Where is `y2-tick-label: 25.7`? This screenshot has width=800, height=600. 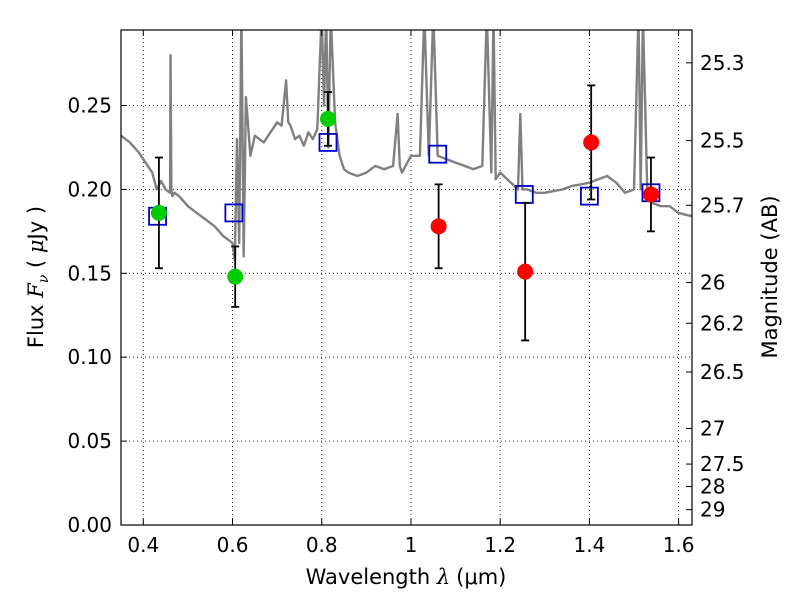 y2-tick-label: 25.7 is located at coordinates (722, 205).